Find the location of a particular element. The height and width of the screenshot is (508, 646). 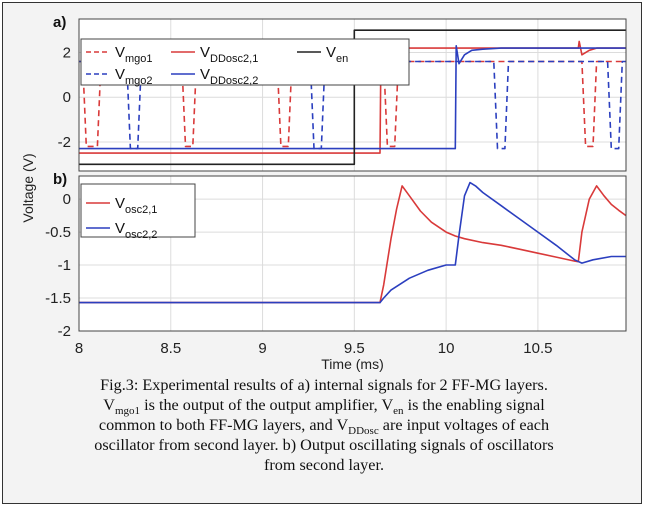

x-tick-label: 10.5 is located at coordinates (537, 348).